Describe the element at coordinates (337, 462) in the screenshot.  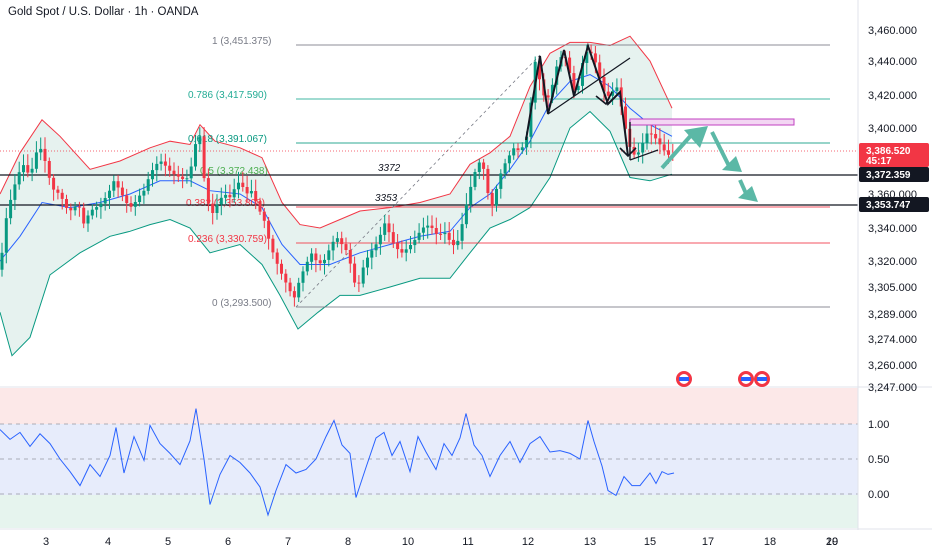
I see `oscillator` at that location.